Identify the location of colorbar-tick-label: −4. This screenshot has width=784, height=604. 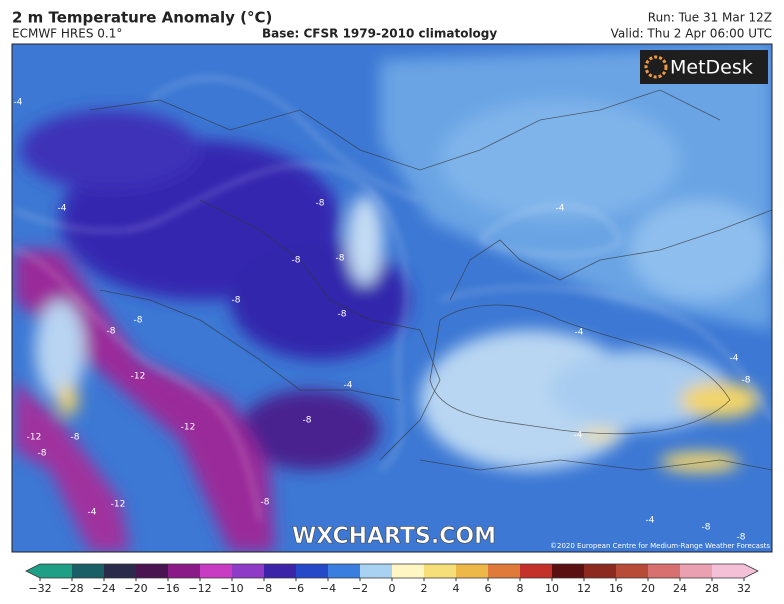
(328, 588).